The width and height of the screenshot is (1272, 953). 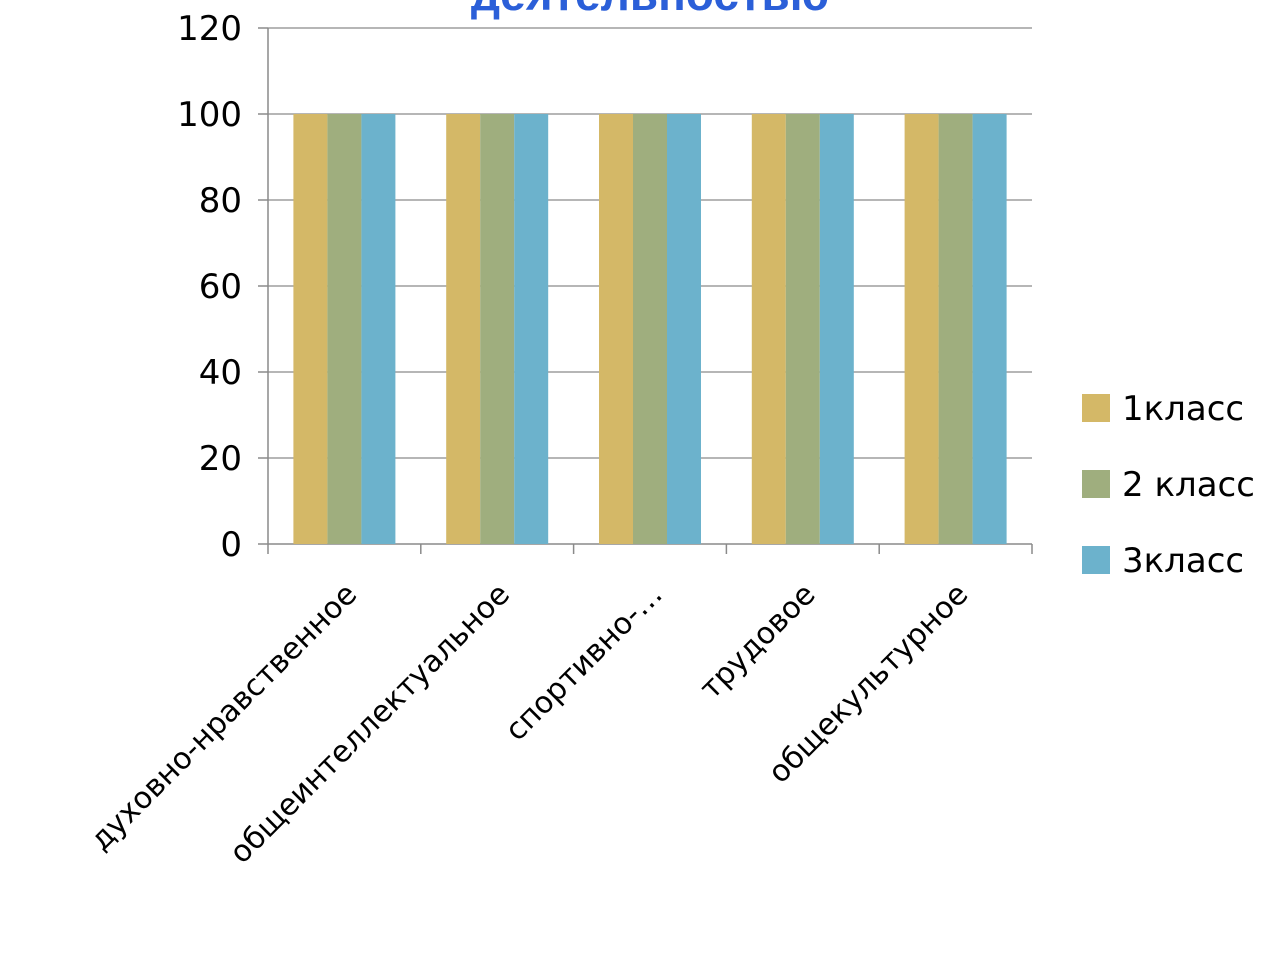 I want to click on y-tick-label: 80, so click(x=220, y=201).